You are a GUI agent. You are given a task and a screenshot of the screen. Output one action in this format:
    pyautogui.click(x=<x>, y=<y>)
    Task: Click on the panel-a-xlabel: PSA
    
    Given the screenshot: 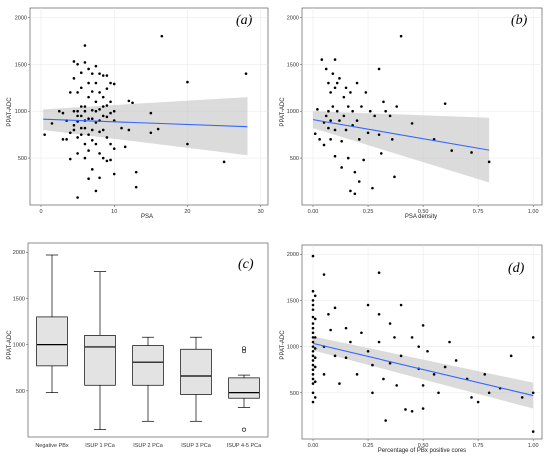 What is the action you would take?
    pyautogui.click(x=147, y=217)
    